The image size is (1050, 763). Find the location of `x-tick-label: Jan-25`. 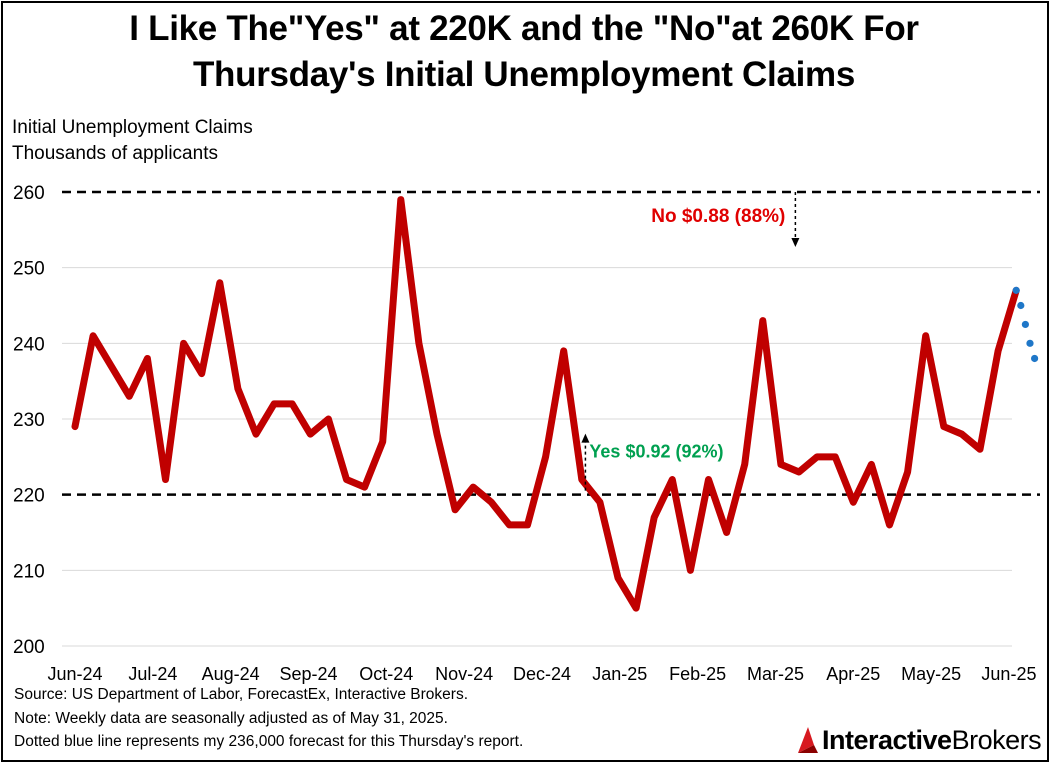

x-tick-label: Jan-25 is located at coordinates (619, 674).